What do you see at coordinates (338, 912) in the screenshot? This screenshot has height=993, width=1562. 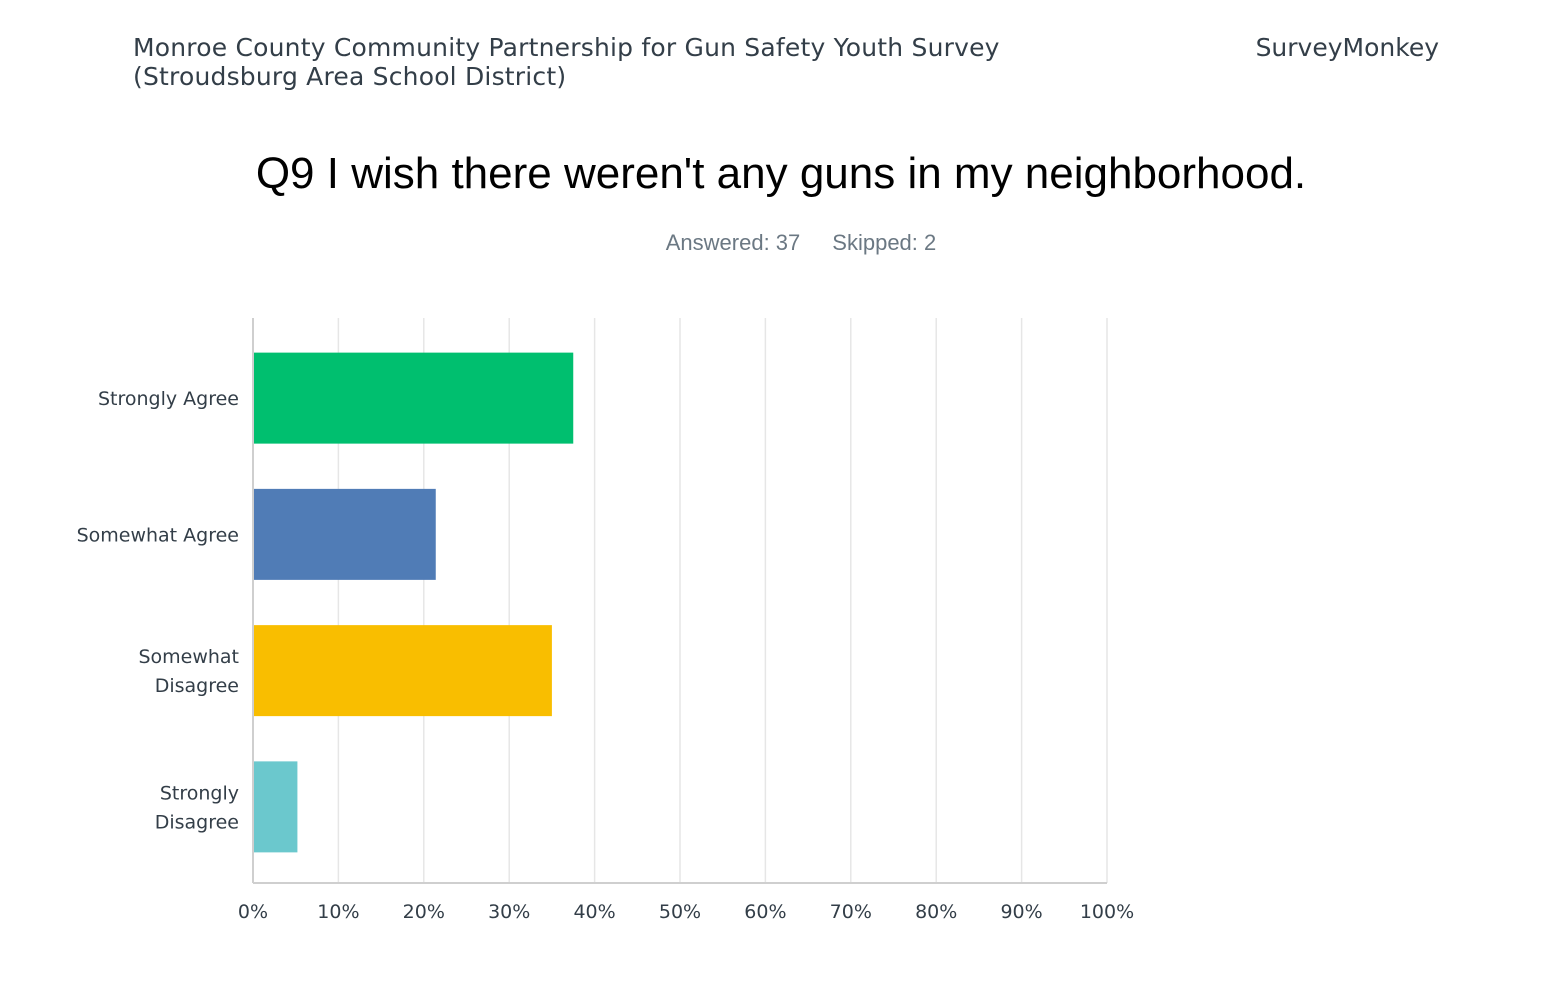 I see `x-tick-label: 10%` at bounding box center [338, 912].